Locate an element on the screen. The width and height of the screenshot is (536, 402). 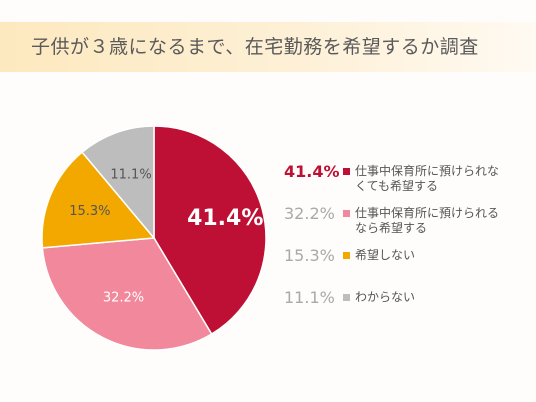
legend-label-2-line2: なら希望する is located at coordinates (391, 228).